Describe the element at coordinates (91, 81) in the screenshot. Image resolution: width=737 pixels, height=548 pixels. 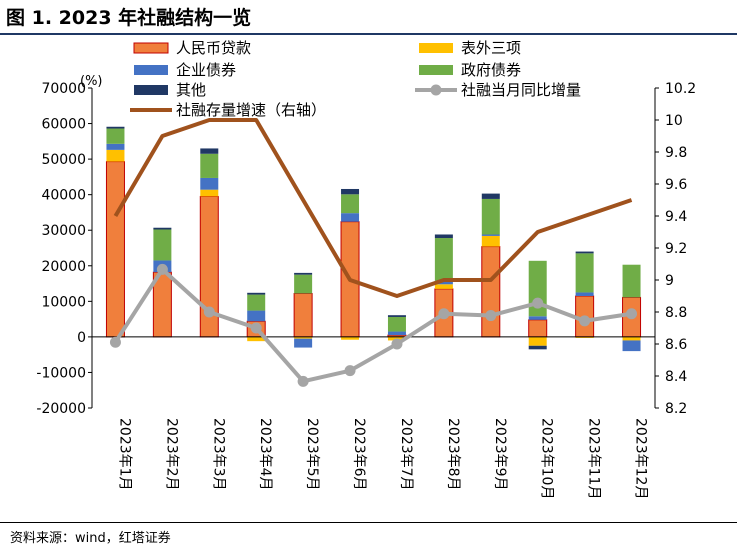
I see `unit-label: (%)` at that location.